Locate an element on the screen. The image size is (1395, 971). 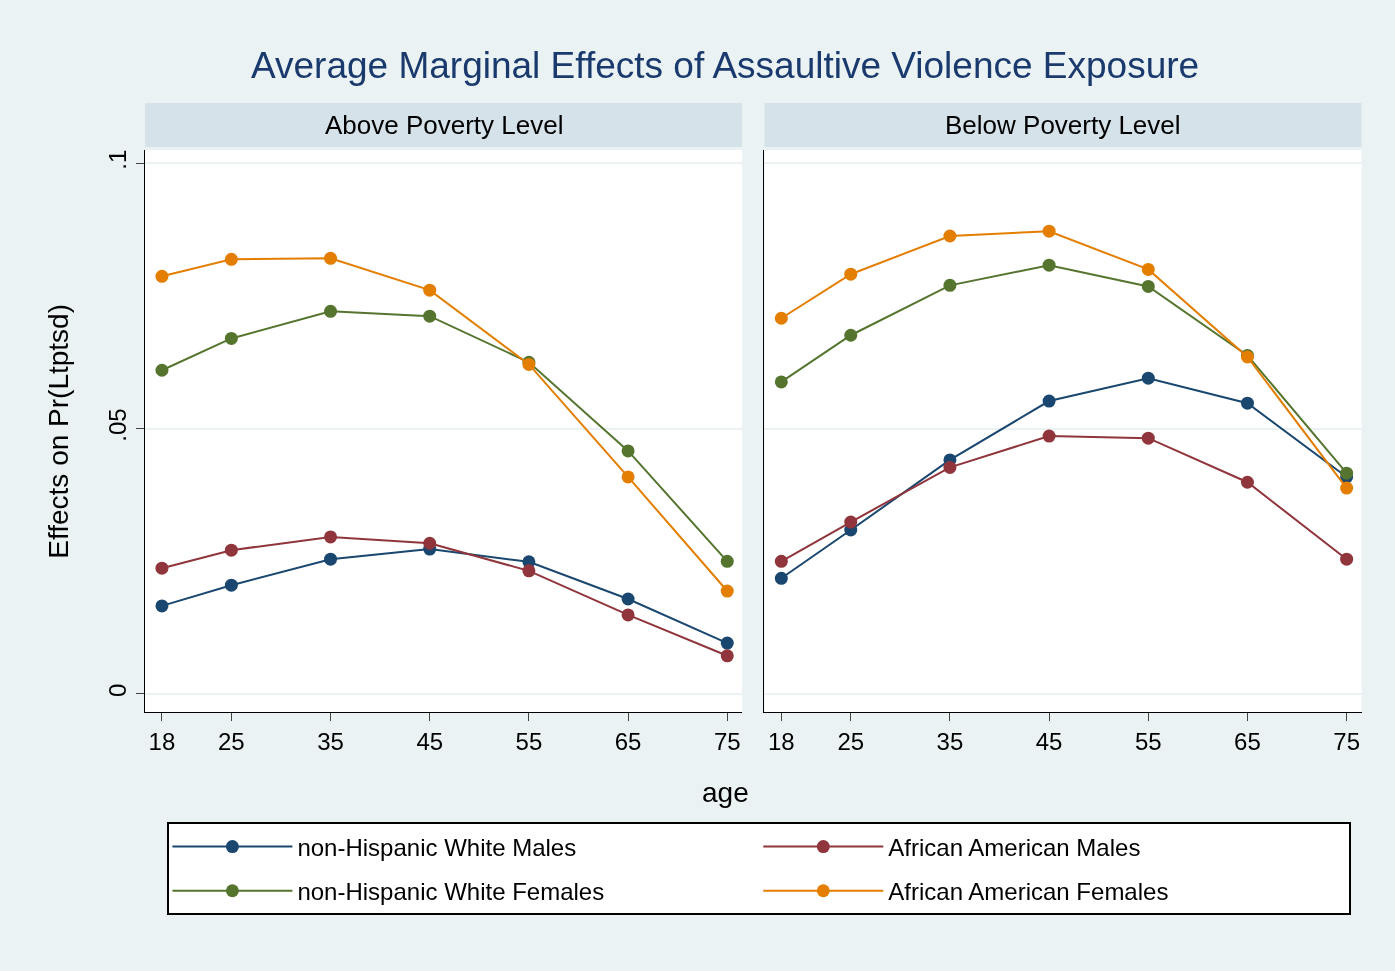
chart-subtitle: Above Poverty Level is located at coordinates (444, 125).